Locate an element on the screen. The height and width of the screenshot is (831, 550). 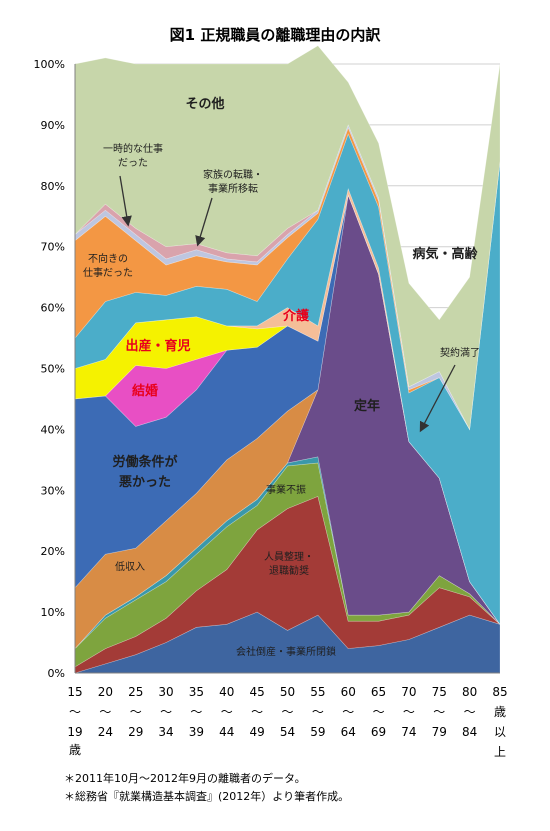
annotation-label: 家族の転職・事業所移転 is located at coordinates (233, 181).